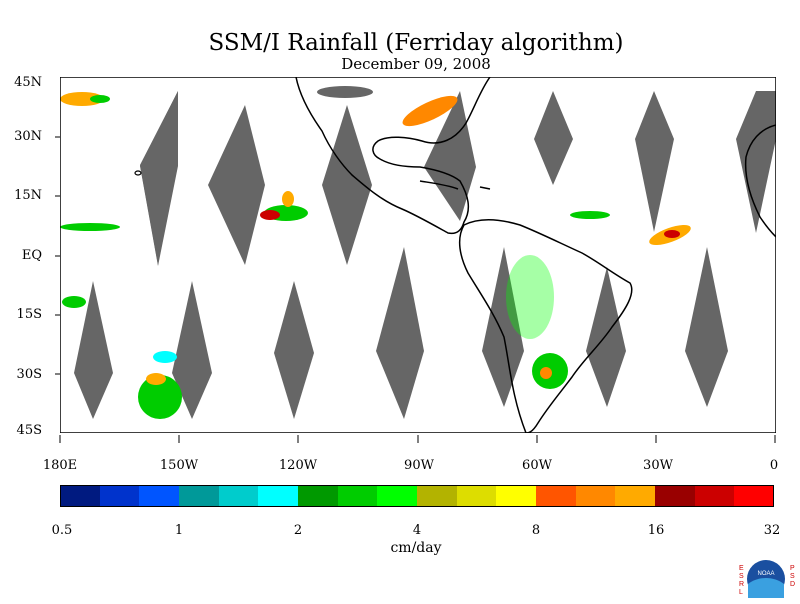  I want to click on coastline-africa, so click(760, 181).